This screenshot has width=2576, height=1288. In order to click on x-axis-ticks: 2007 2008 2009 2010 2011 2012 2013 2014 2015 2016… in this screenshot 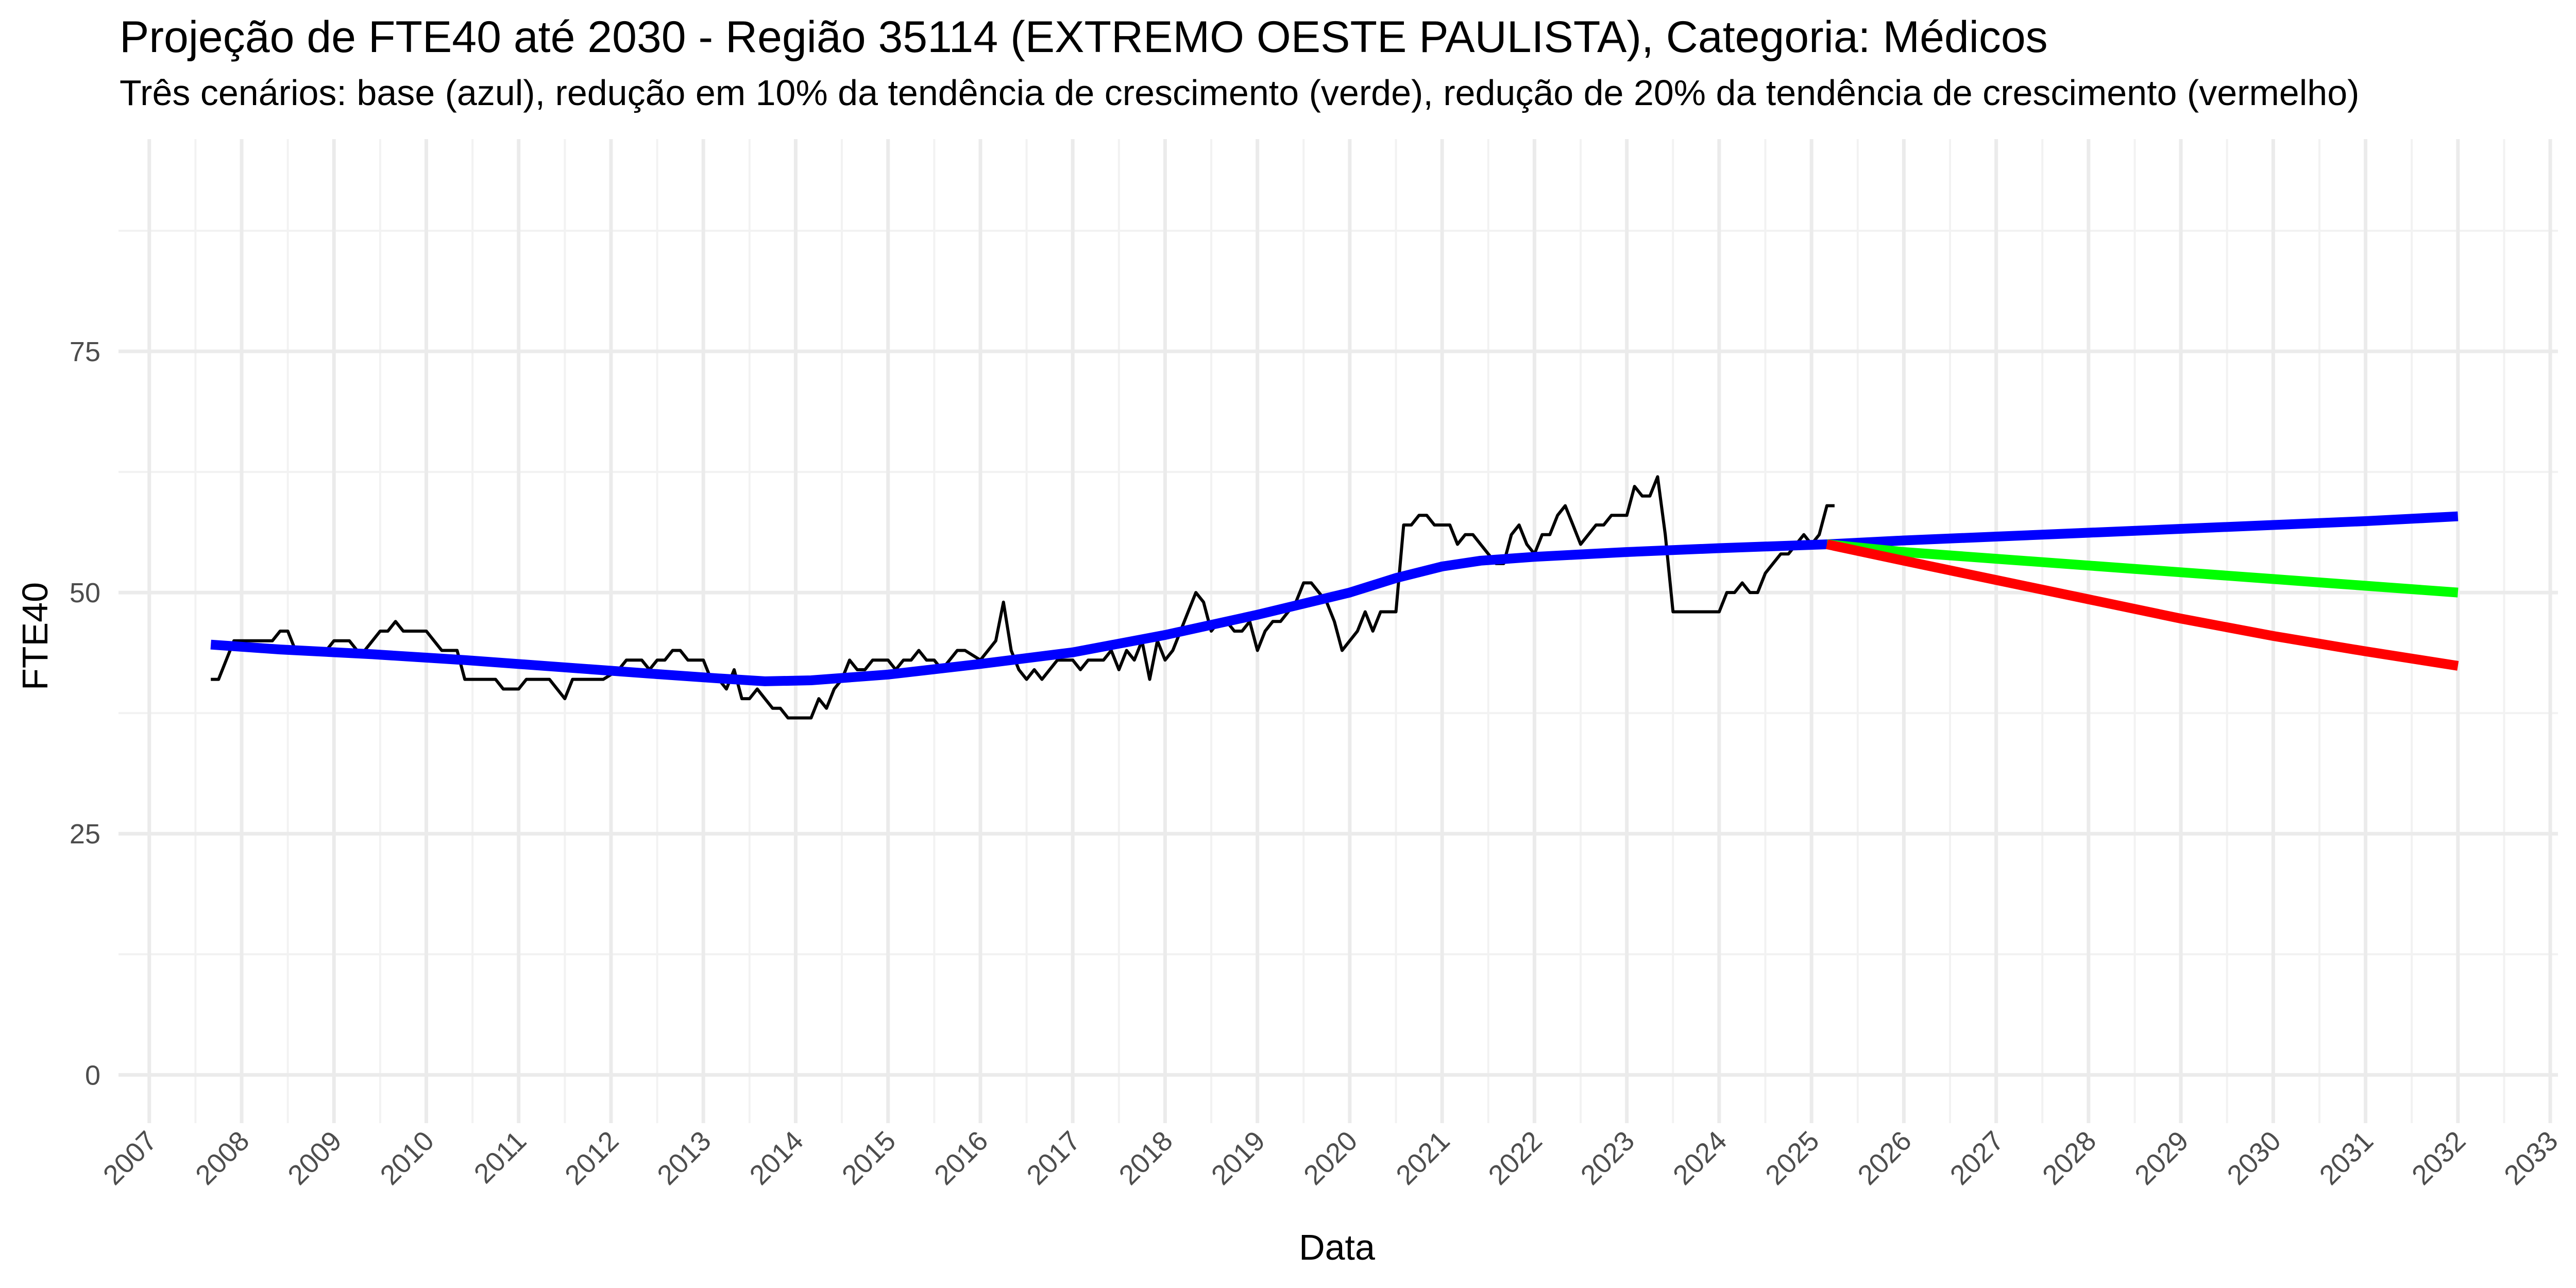, I will do `click(1330, 1158)`.